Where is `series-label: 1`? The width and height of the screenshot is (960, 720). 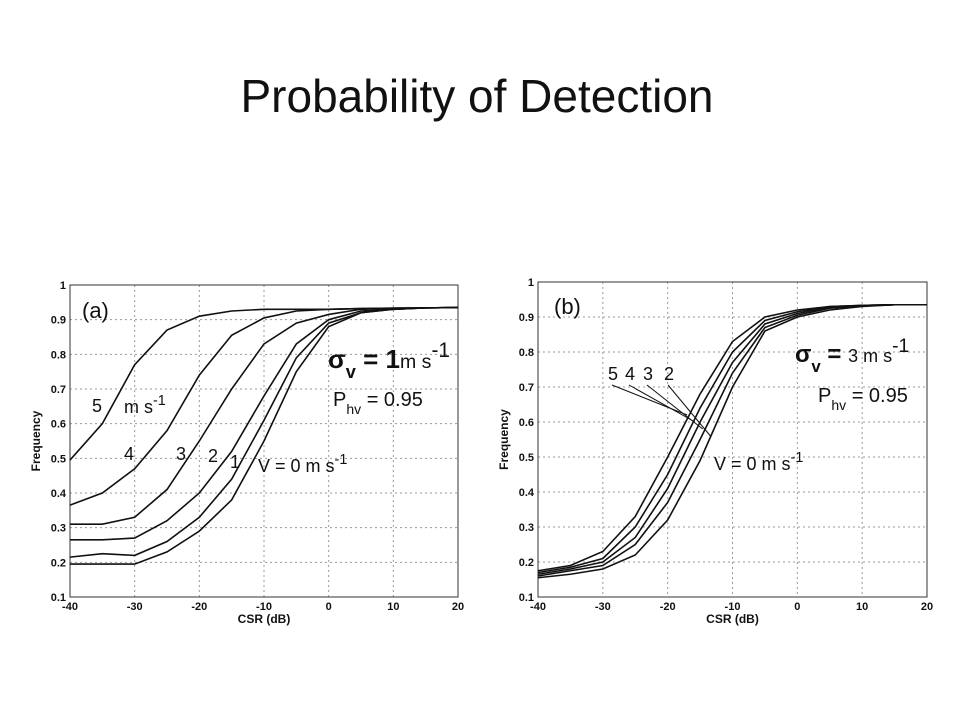 series-label: 1 is located at coordinates (235, 462).